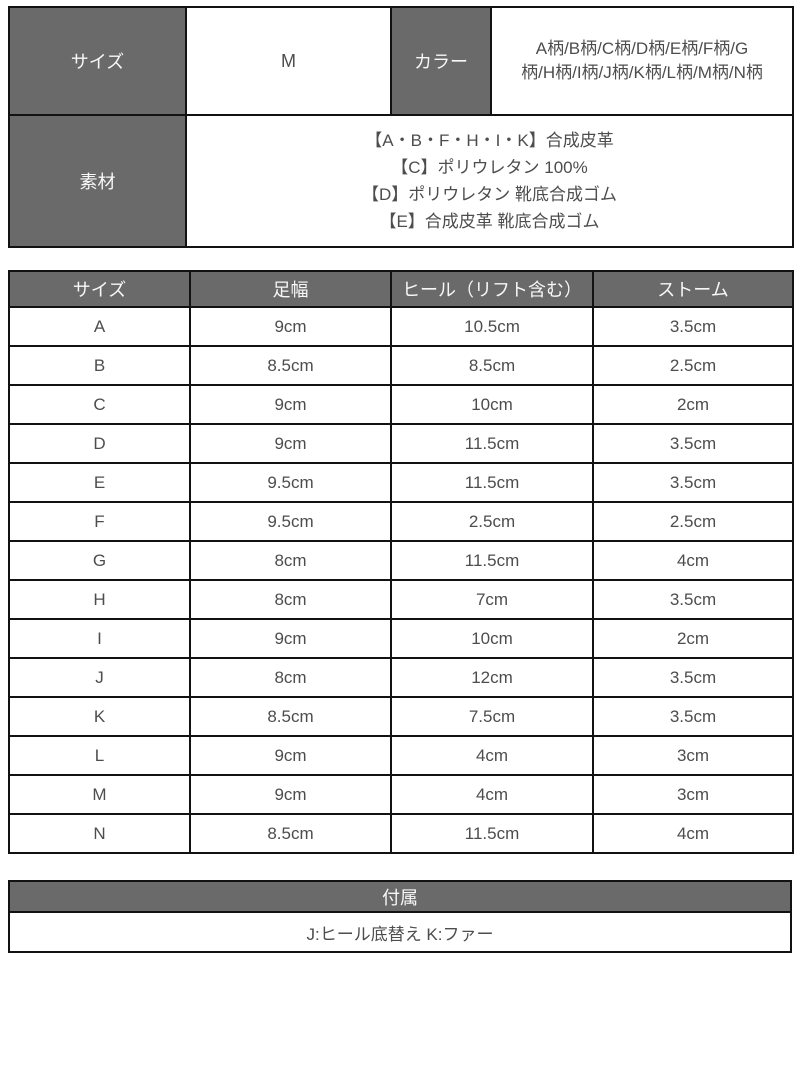 This screenshot has height=1067, width=800. I want to click on cell-size: C, so click(99, 404).